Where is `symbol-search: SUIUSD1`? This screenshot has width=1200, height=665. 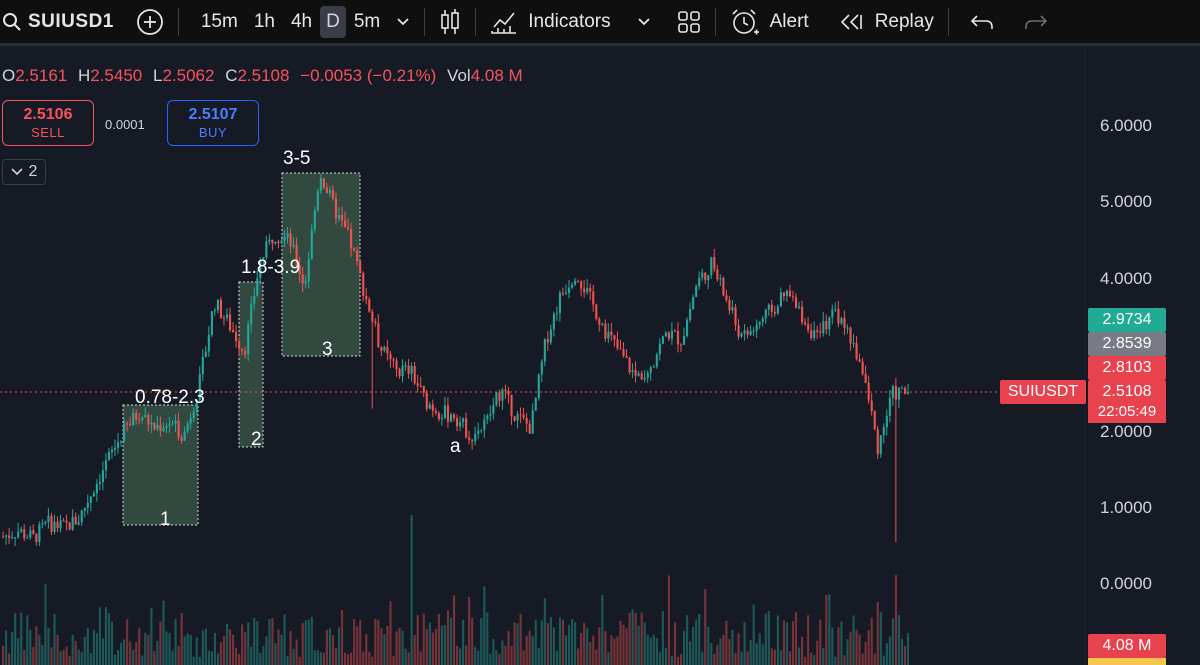 symbol-search: SUIUSD1 is located at coordinates (57, 22).